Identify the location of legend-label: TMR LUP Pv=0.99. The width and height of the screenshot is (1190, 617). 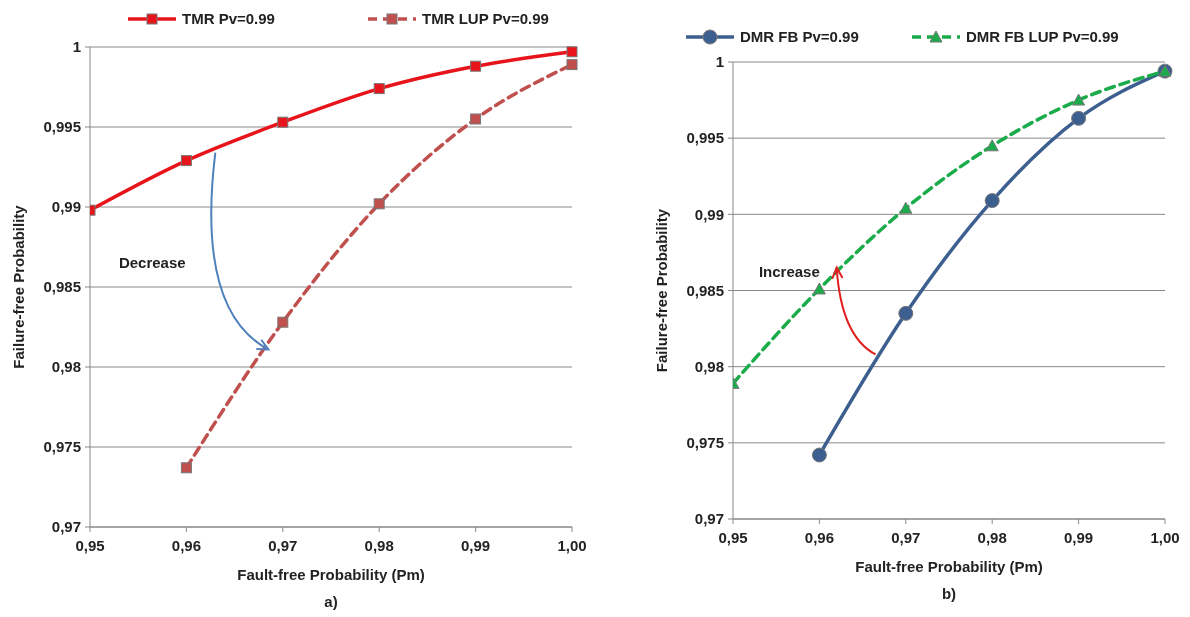
(485, 19).